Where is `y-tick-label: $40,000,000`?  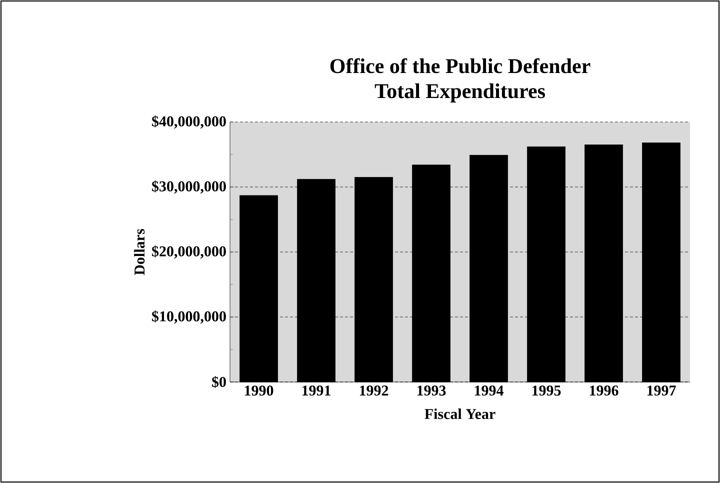
y-tick-label: $40,000,000 is located at coordinates (189, 122).